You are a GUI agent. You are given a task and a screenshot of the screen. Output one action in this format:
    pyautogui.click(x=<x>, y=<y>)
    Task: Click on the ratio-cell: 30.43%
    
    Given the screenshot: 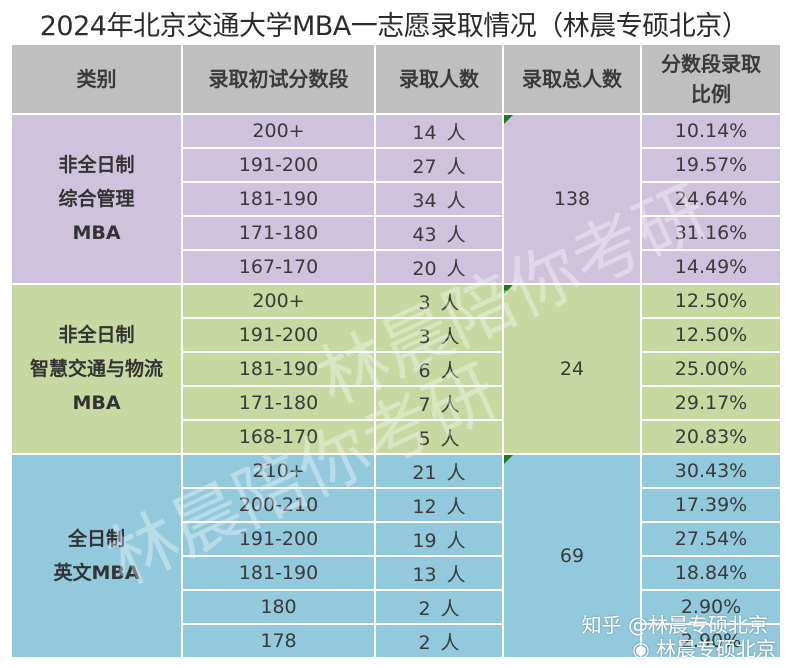 What is the action you would take?
    pyautogui.click(x=711, y=471)
    